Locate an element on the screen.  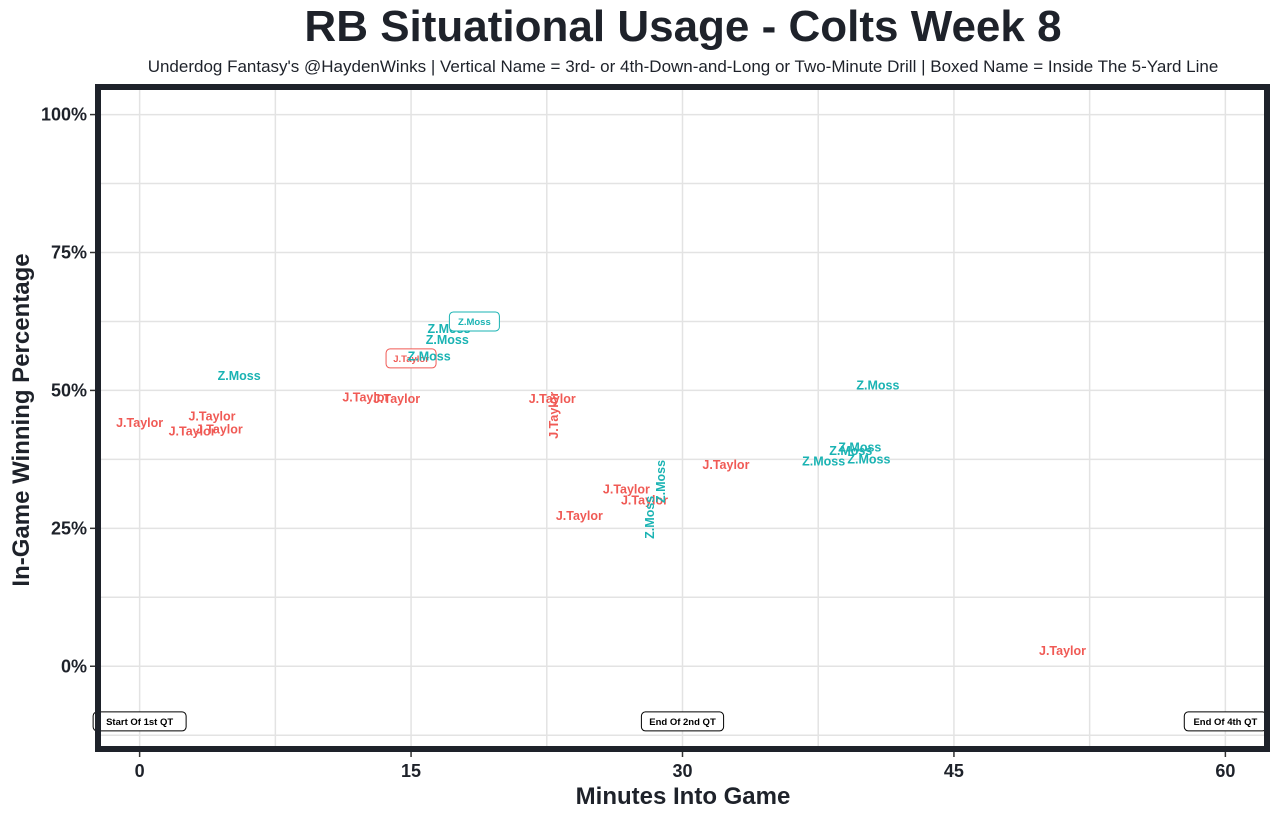
x-tick-label: 45 is located at coordinates (954, 771).